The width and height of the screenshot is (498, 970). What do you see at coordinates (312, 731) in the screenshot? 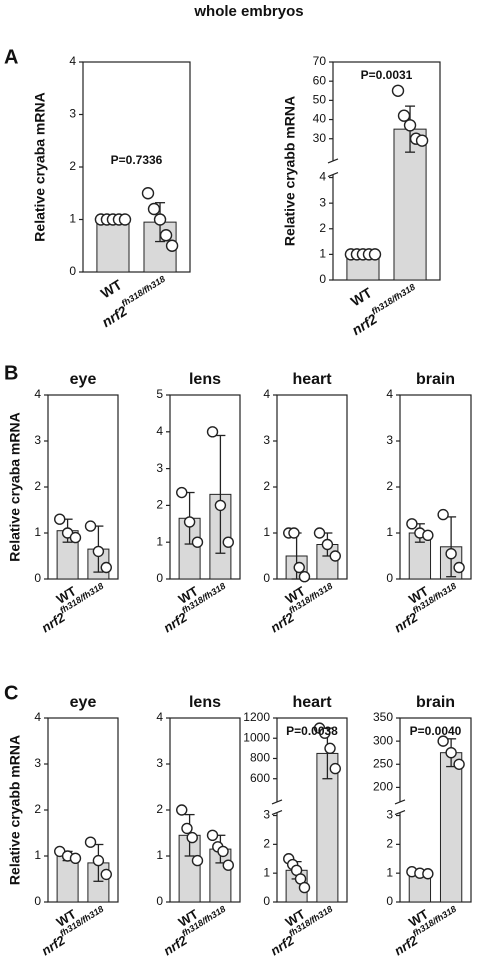
I see `p-value: P=0.0038` at bounding box center [312, 731].